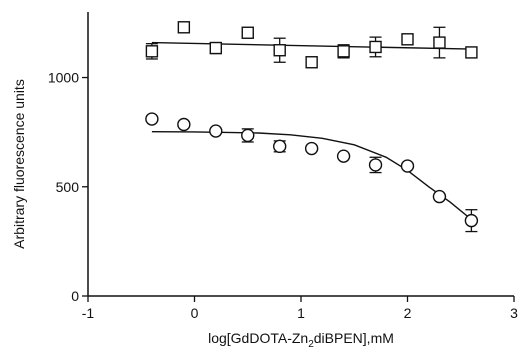  Describe the element at coordinates (514, 313) in the screenshot. I see `x-tick-label: 3` at that location.